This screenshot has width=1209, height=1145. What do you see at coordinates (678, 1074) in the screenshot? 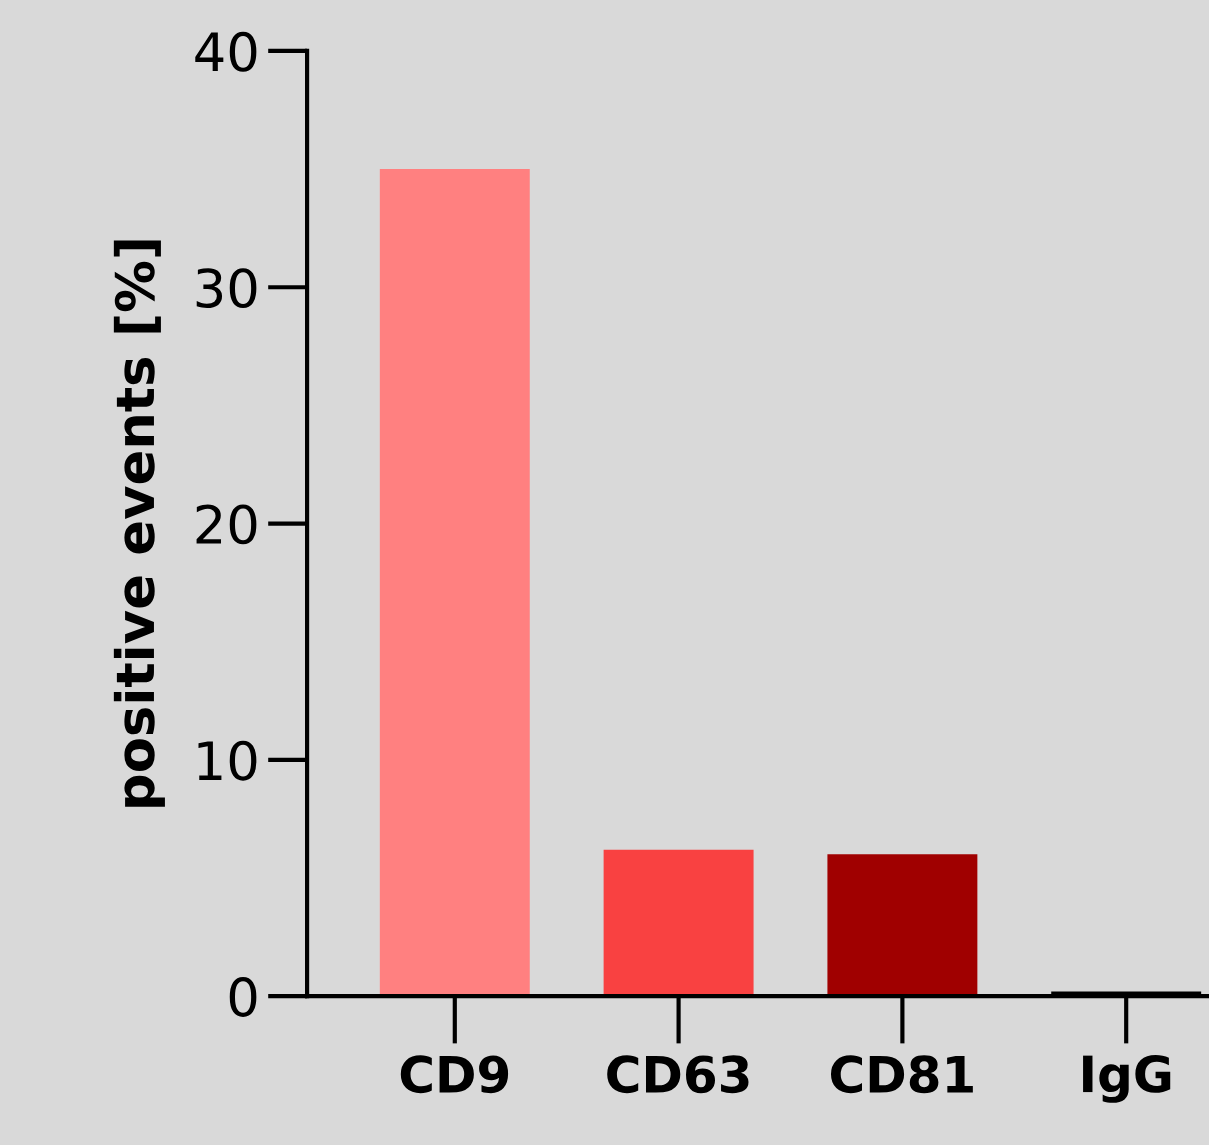
I see `x-tick-label: CD63` at bounding box center [678, 1074].